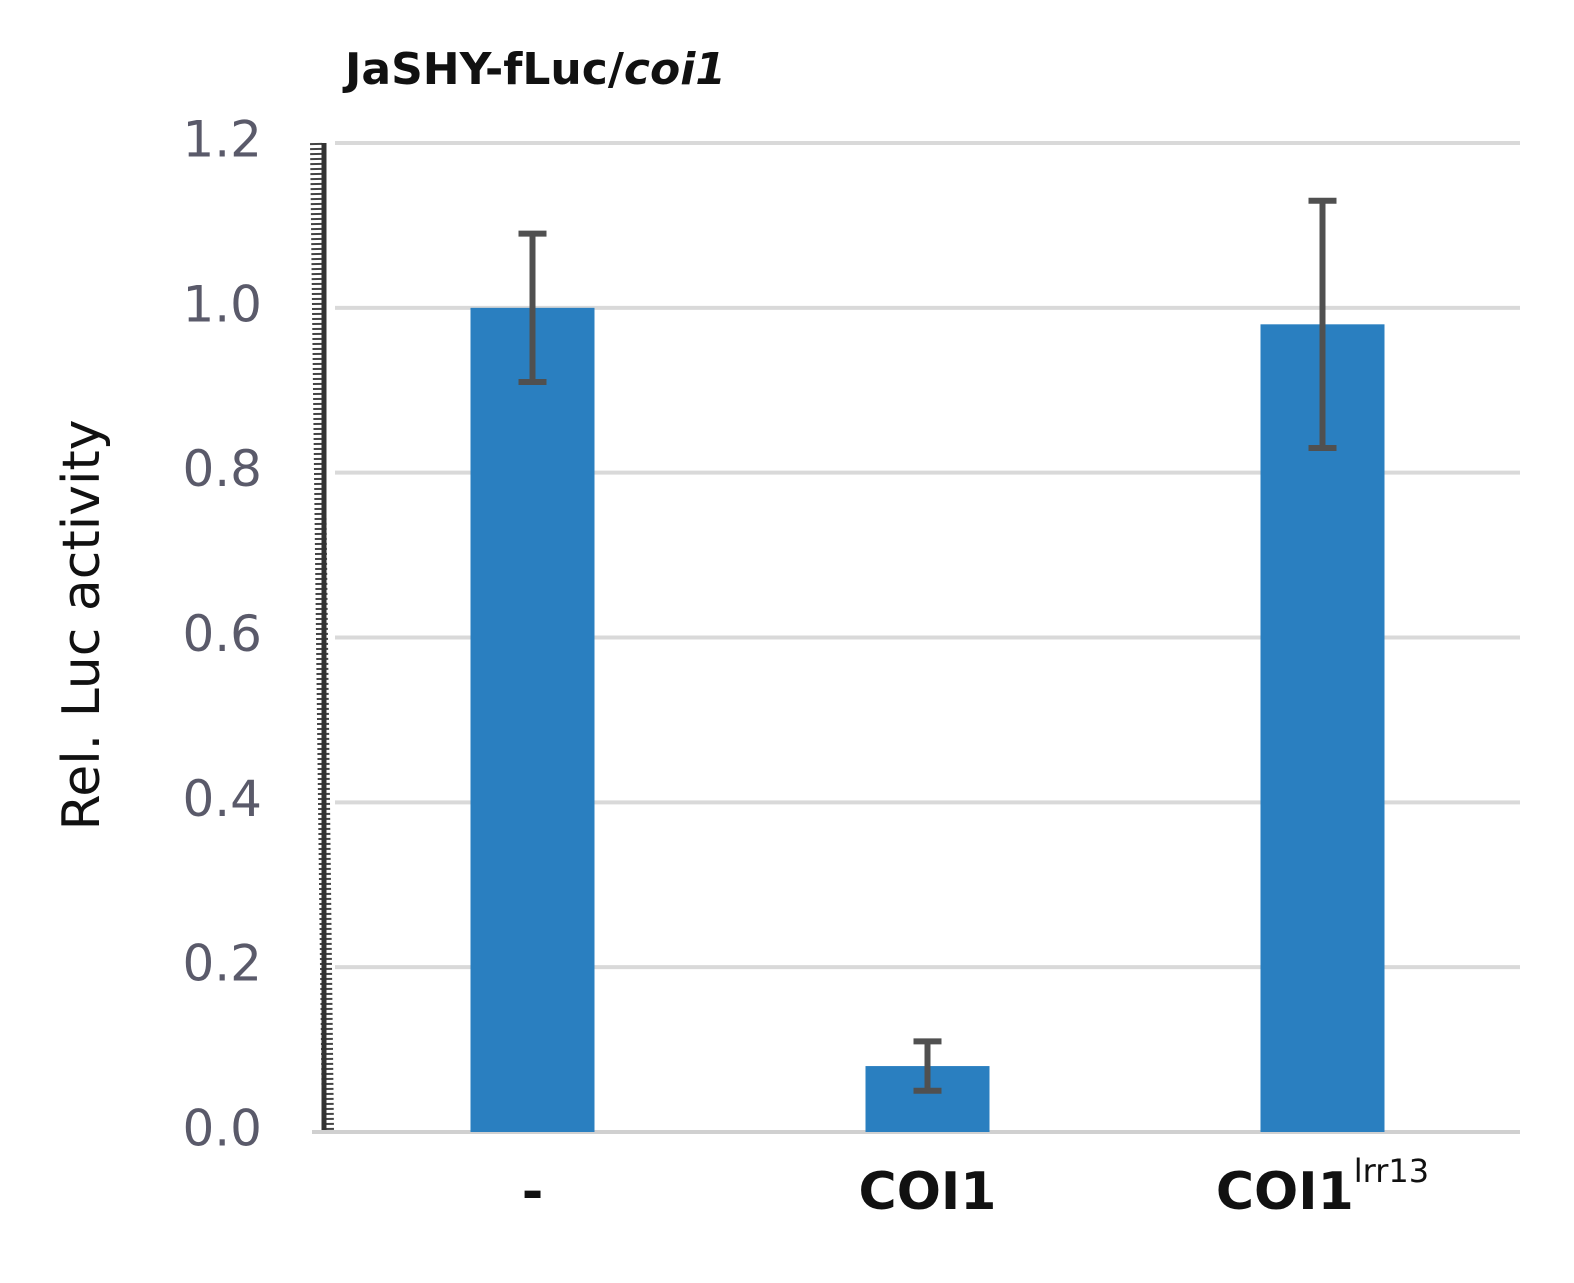  Describe the element at coordinates (222, 634) in the screenshot. I see `y-tick-label: 0.6` at that location.